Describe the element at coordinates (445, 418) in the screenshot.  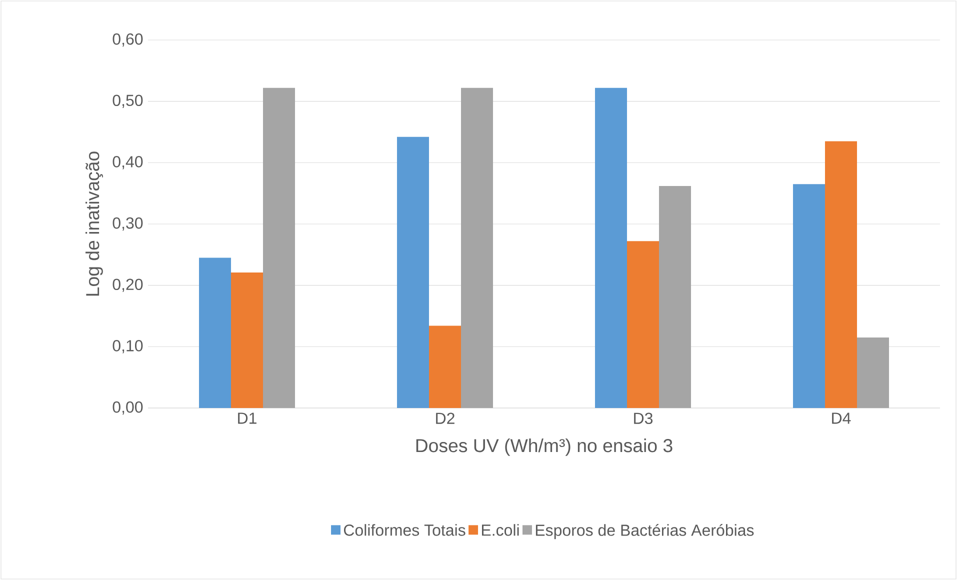
I see `x-tick-label: D2` at that location.